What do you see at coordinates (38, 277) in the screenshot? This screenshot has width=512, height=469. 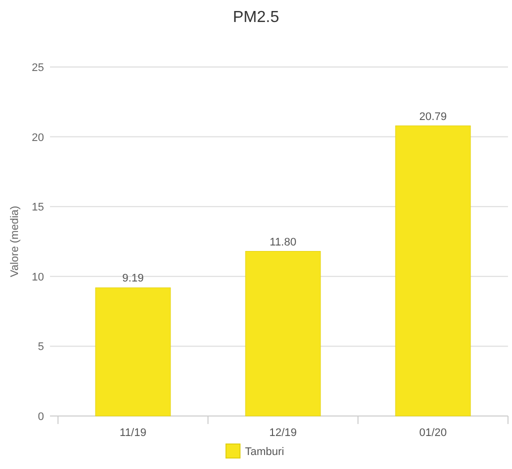 I see `y-tick-label: 10` at bounding box center [38, 277].